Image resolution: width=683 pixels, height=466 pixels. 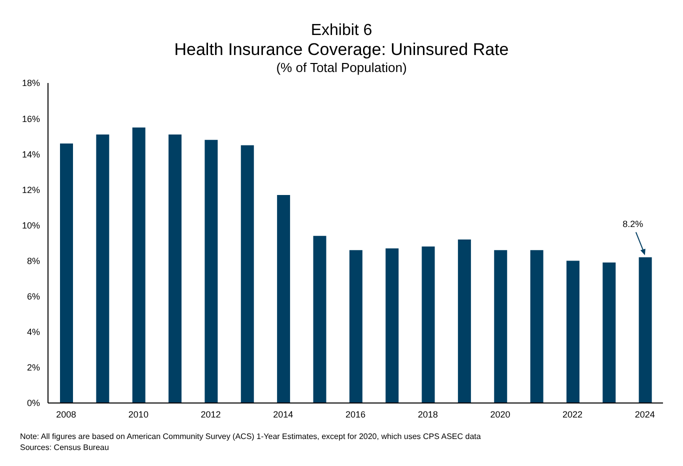 I want to click on y-axis-title: (% of Total Population), so click(x=341, y=67).